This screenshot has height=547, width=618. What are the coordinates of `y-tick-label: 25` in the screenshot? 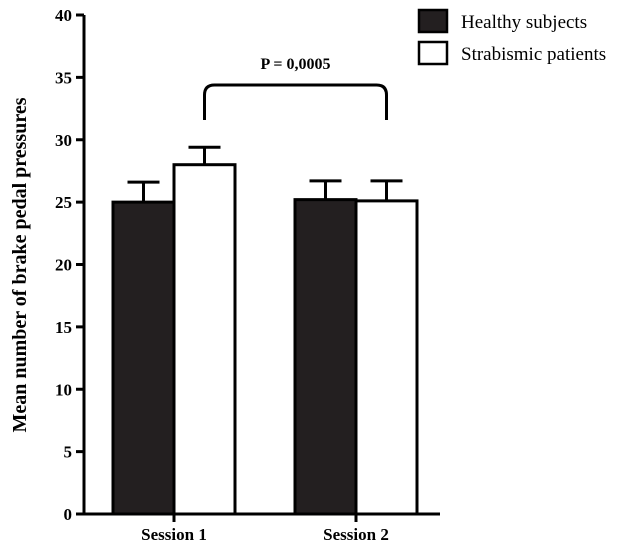 It's located at (63, 202).